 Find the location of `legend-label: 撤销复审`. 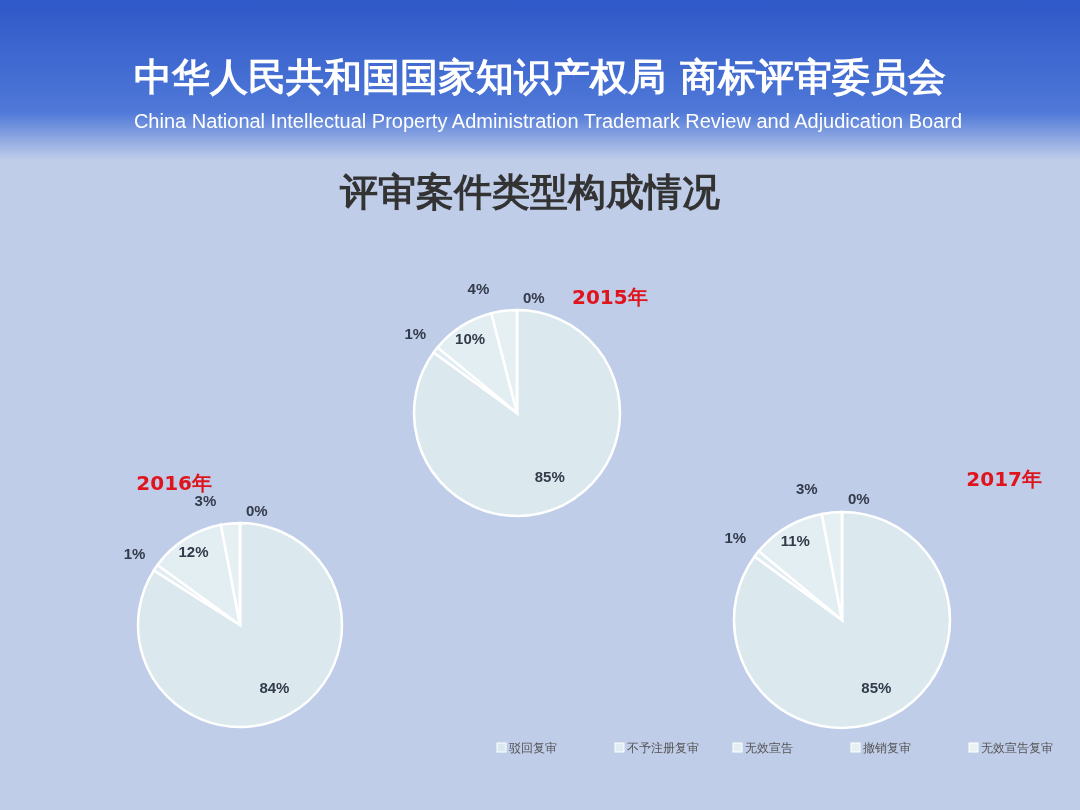

legend-label: 撤销复审 is located at coordinates (887, 748).